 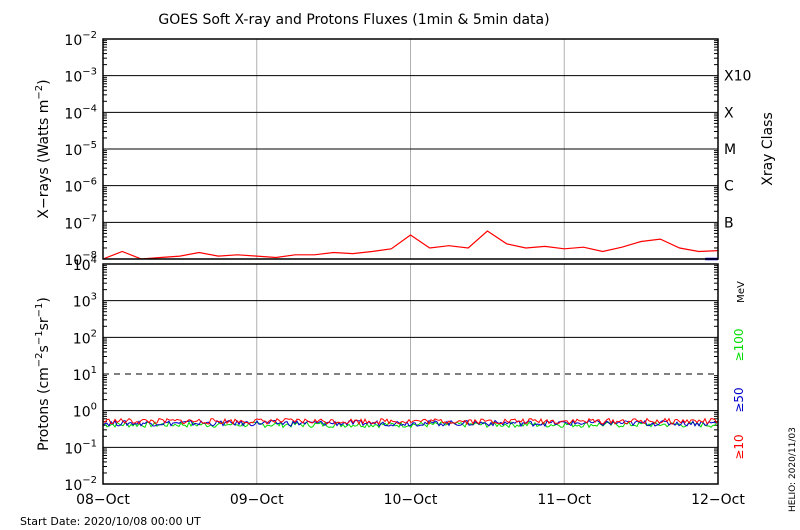 I want to click on xray-class-label: C, so click(x=729, y=187).